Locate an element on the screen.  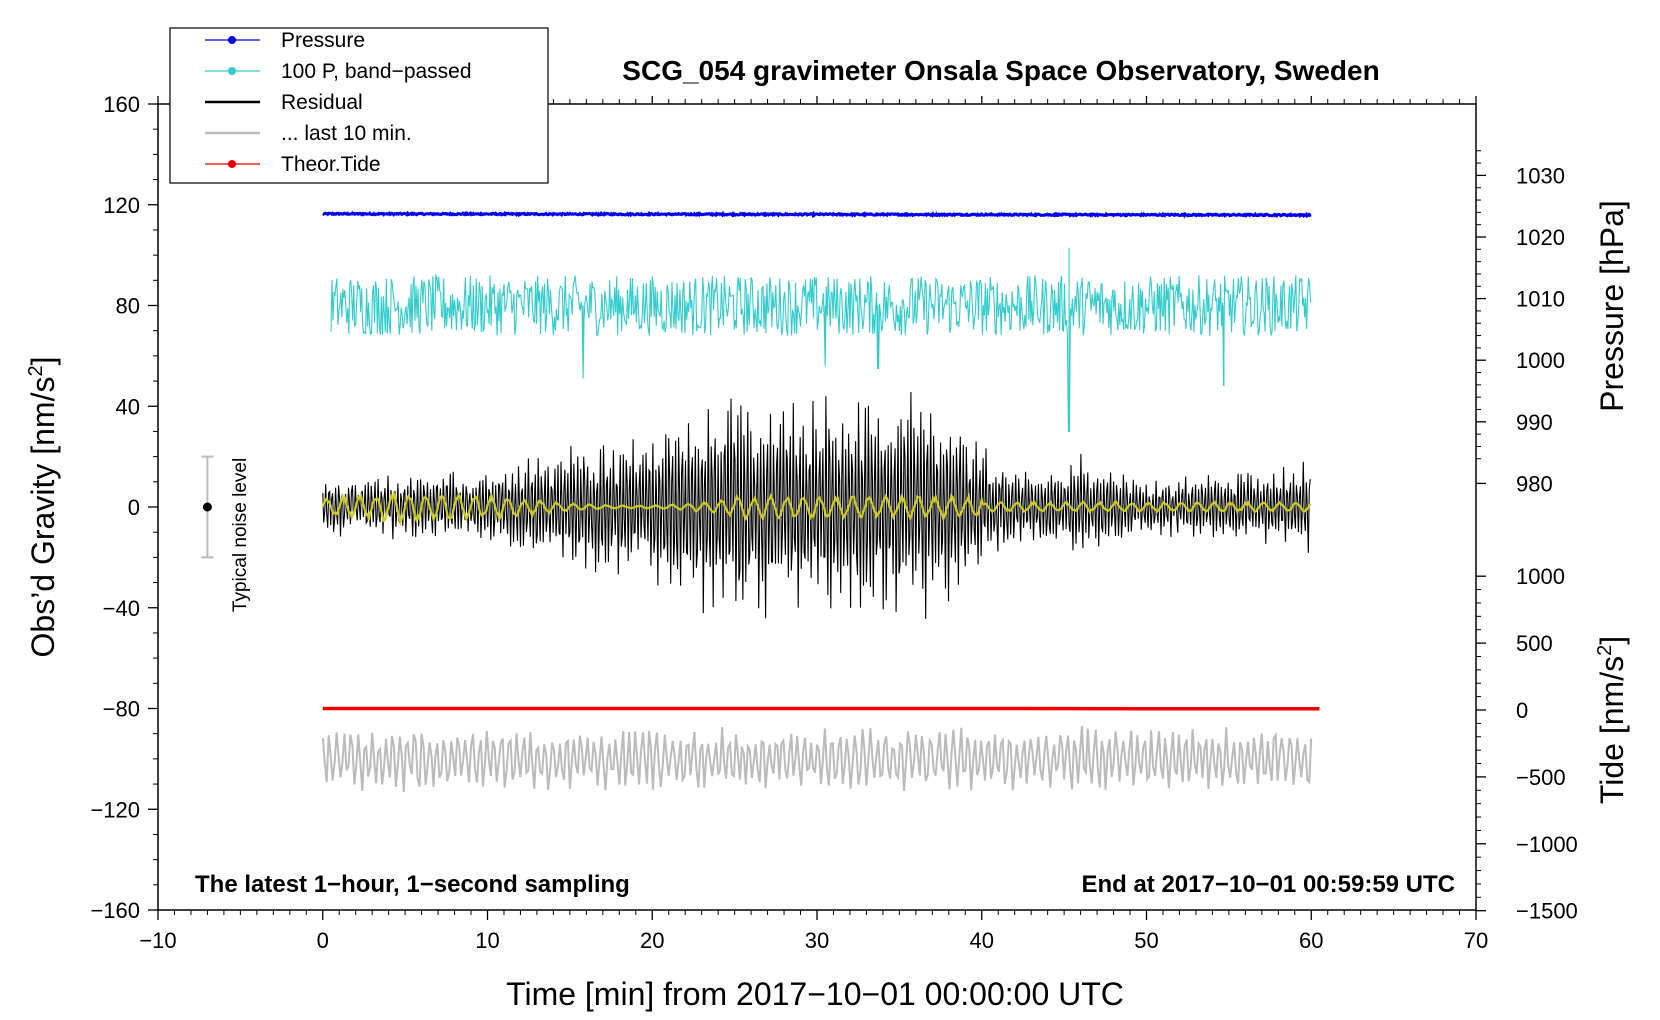
y-tick-label: 80 is located at coordinates (128, 306).